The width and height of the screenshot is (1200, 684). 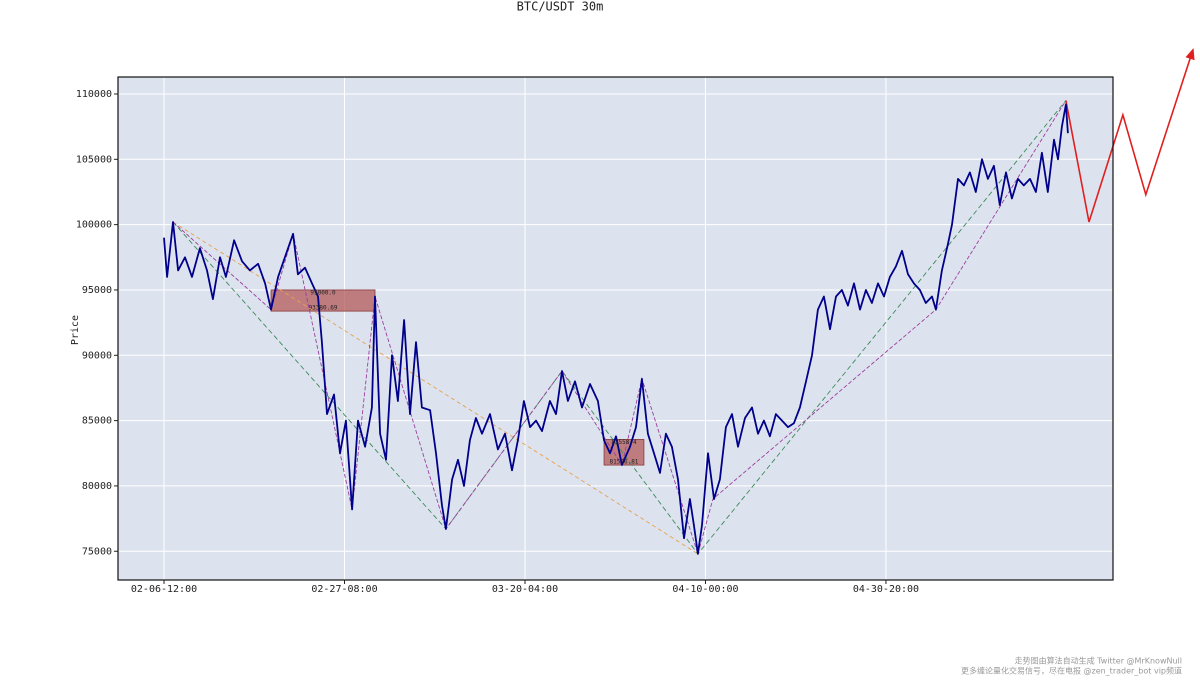 What do you see at coordinates (164, 589) in the screenshot?
I see `x-tick-label: 02-06-12:00` at bounding box center [164, 589].